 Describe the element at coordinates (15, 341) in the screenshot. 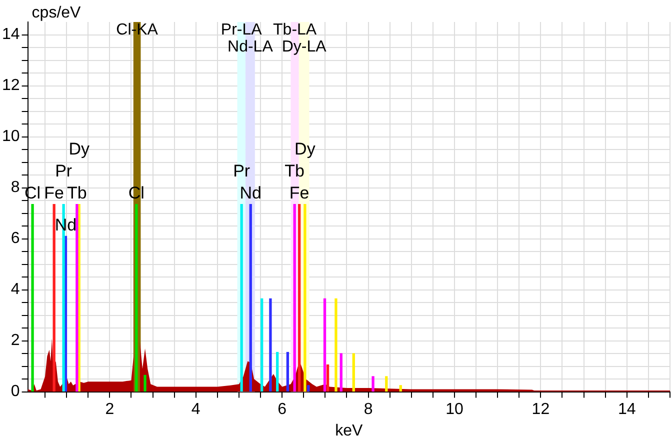

I see `y-tick-label: 2` at that location.